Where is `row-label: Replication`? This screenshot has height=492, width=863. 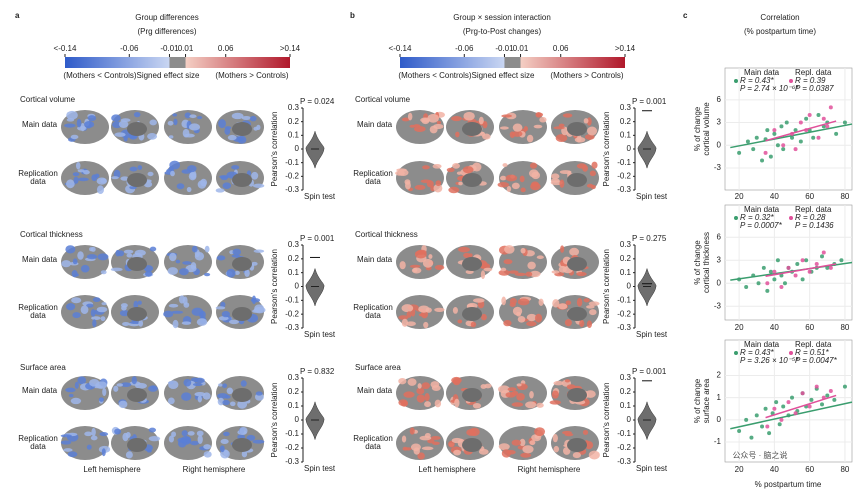
row-label: Replication is located at coordinates (373, 173).